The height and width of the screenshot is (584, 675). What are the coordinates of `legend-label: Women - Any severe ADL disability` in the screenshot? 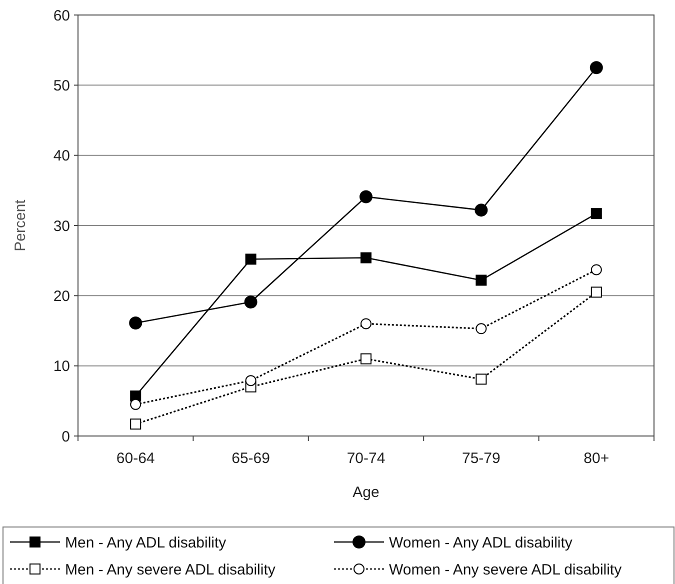 It's located at (505, 569).